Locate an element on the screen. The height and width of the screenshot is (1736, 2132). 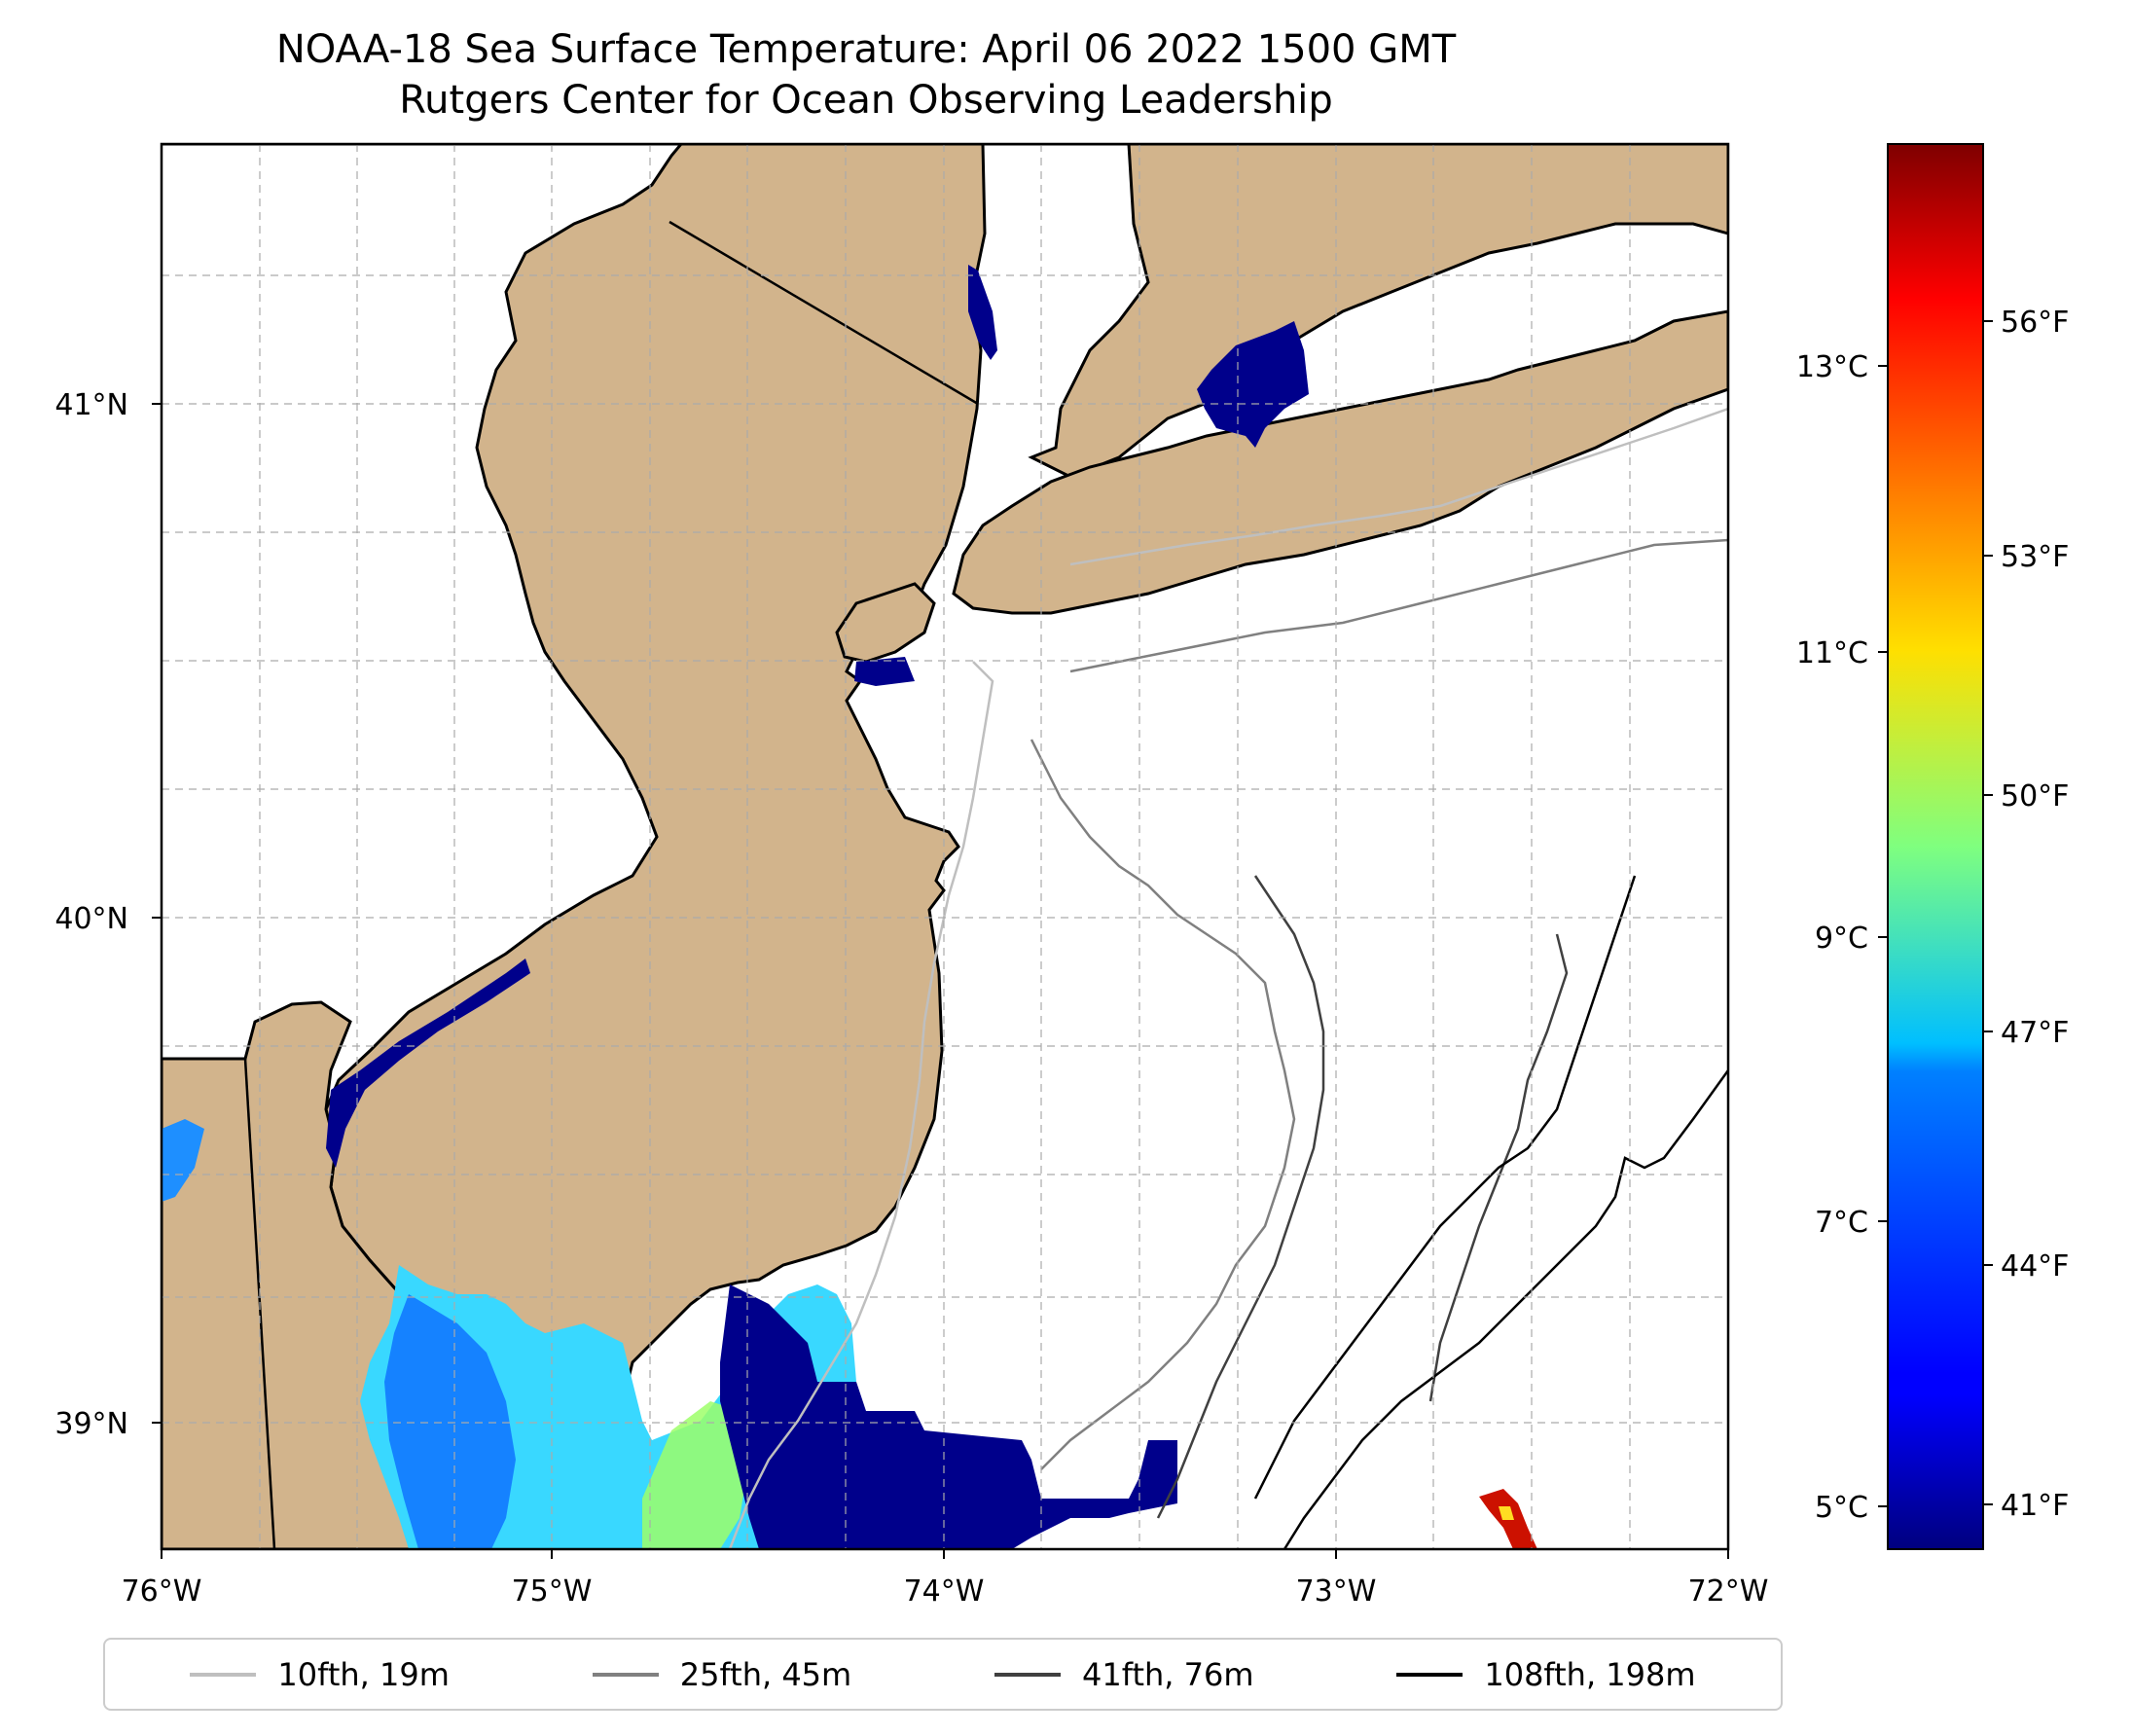
contour-25fth-north is located at coordinates (1398, 605).